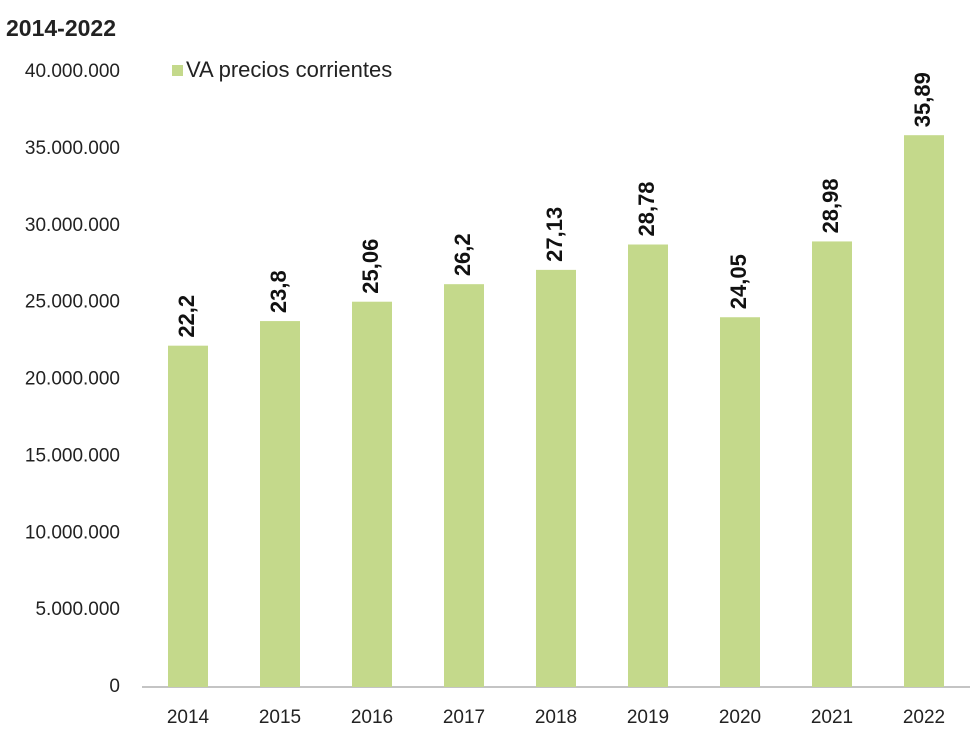 This screenshot has width=971, height=737. Describe the element at coordinates (278, 291) in the screenshot. I see `data-label: 23,8` at that location.